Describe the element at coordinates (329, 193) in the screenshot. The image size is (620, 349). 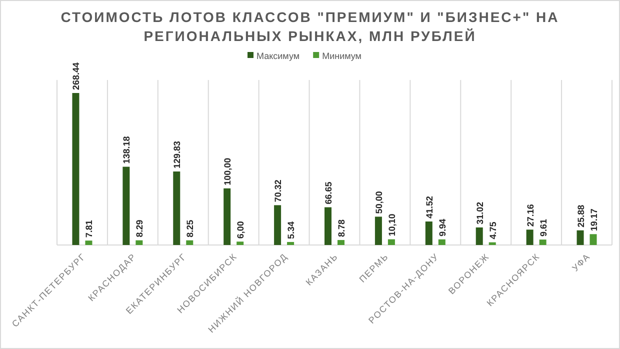
I see `data-label: 66.65` at that location.